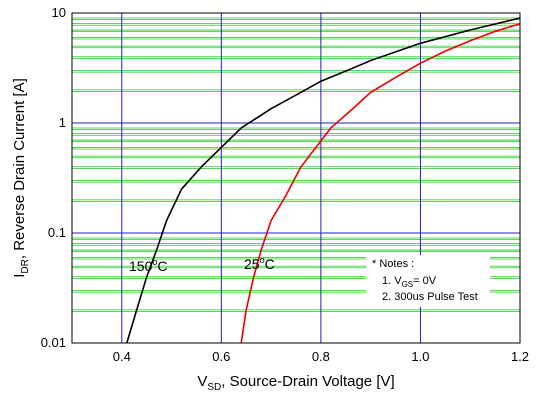  I want to click on x-axis-title-main: V, so click(202, 381).